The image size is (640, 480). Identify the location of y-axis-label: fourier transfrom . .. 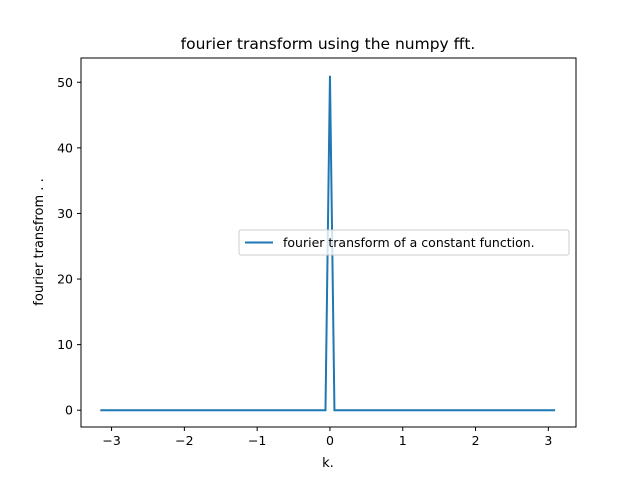
(39, 241).